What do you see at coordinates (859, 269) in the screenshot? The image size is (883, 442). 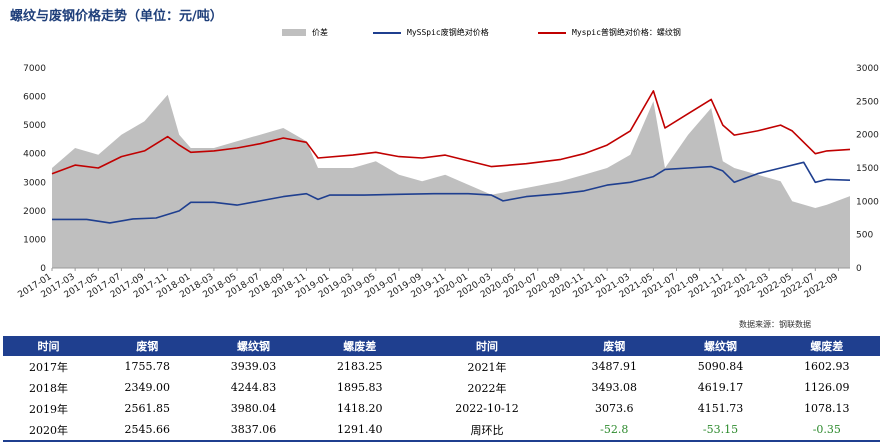 I see `y-right-tick-label: 0` at bounding box center [859, 269].